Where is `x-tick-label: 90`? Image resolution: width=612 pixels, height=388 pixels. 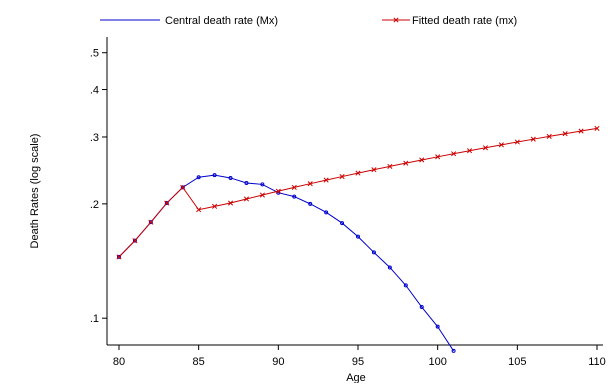
x-tick-label: 90 is located at coordinates (278, 362).